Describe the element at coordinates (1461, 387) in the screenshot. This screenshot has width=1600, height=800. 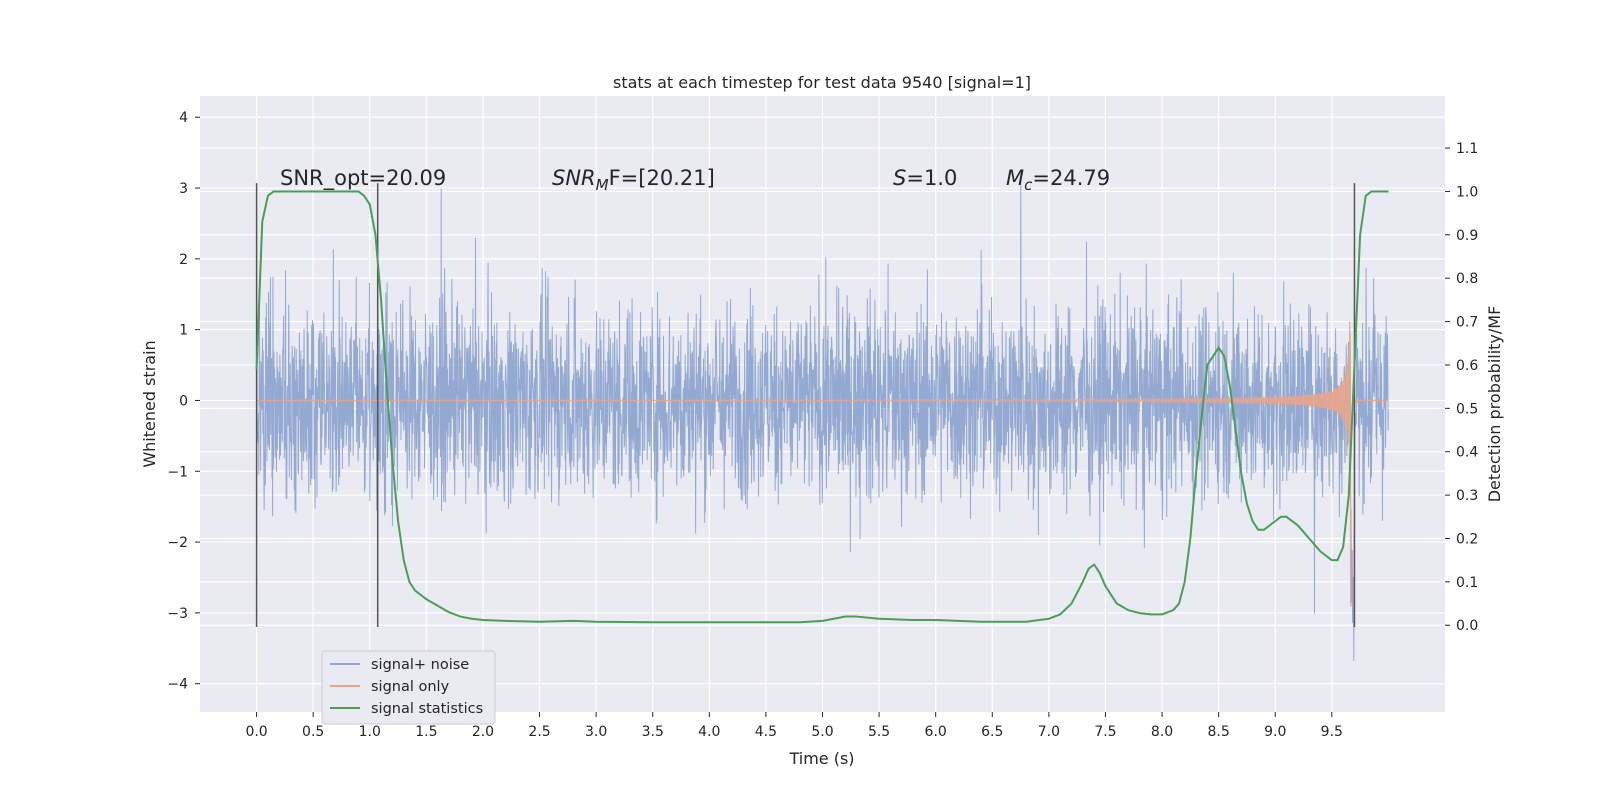
I see `right-y-axis-ticks: 1.1 1.0 0.9 0.8 0.7 0.6 0.5 0.4 0.3 0.2 0.1 0.0` at that location.